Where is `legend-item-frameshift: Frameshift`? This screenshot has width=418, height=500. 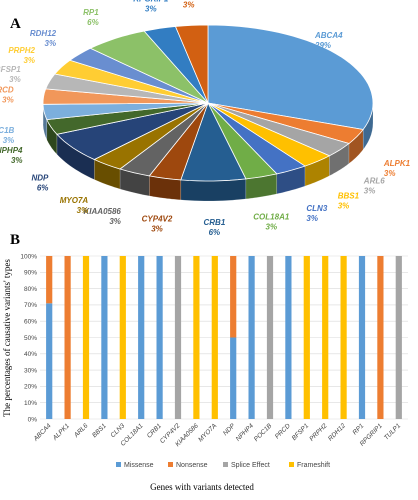
legend-item-frameshift: Frameshift is located at coordinates (309, 465).